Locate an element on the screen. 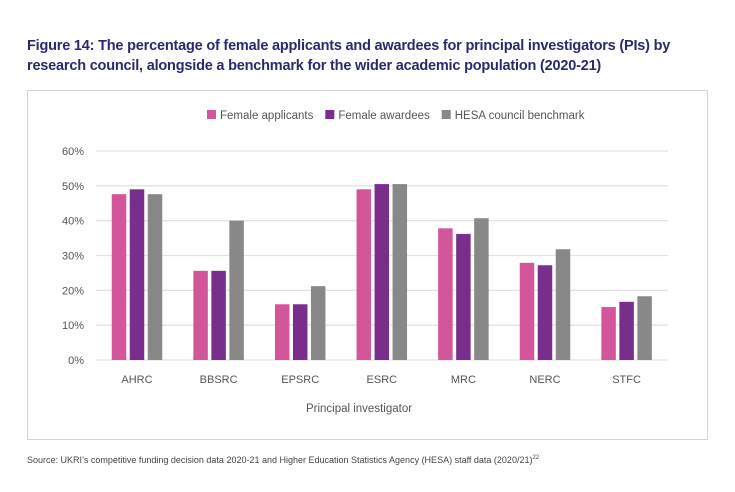 Image resolution: width=735 pixels, height=492 pixels. y-tick-label: 20% is located at coordinates (73, 291).